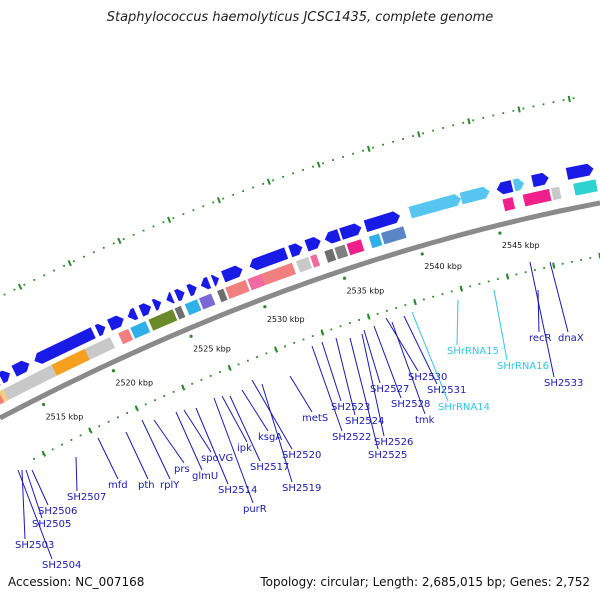 Image resolution: width=600 pixels, height=600 pixels. Describe the element at coordinates (410, 404) in the screenshot. I see `gene-label: SH2528` at that location.